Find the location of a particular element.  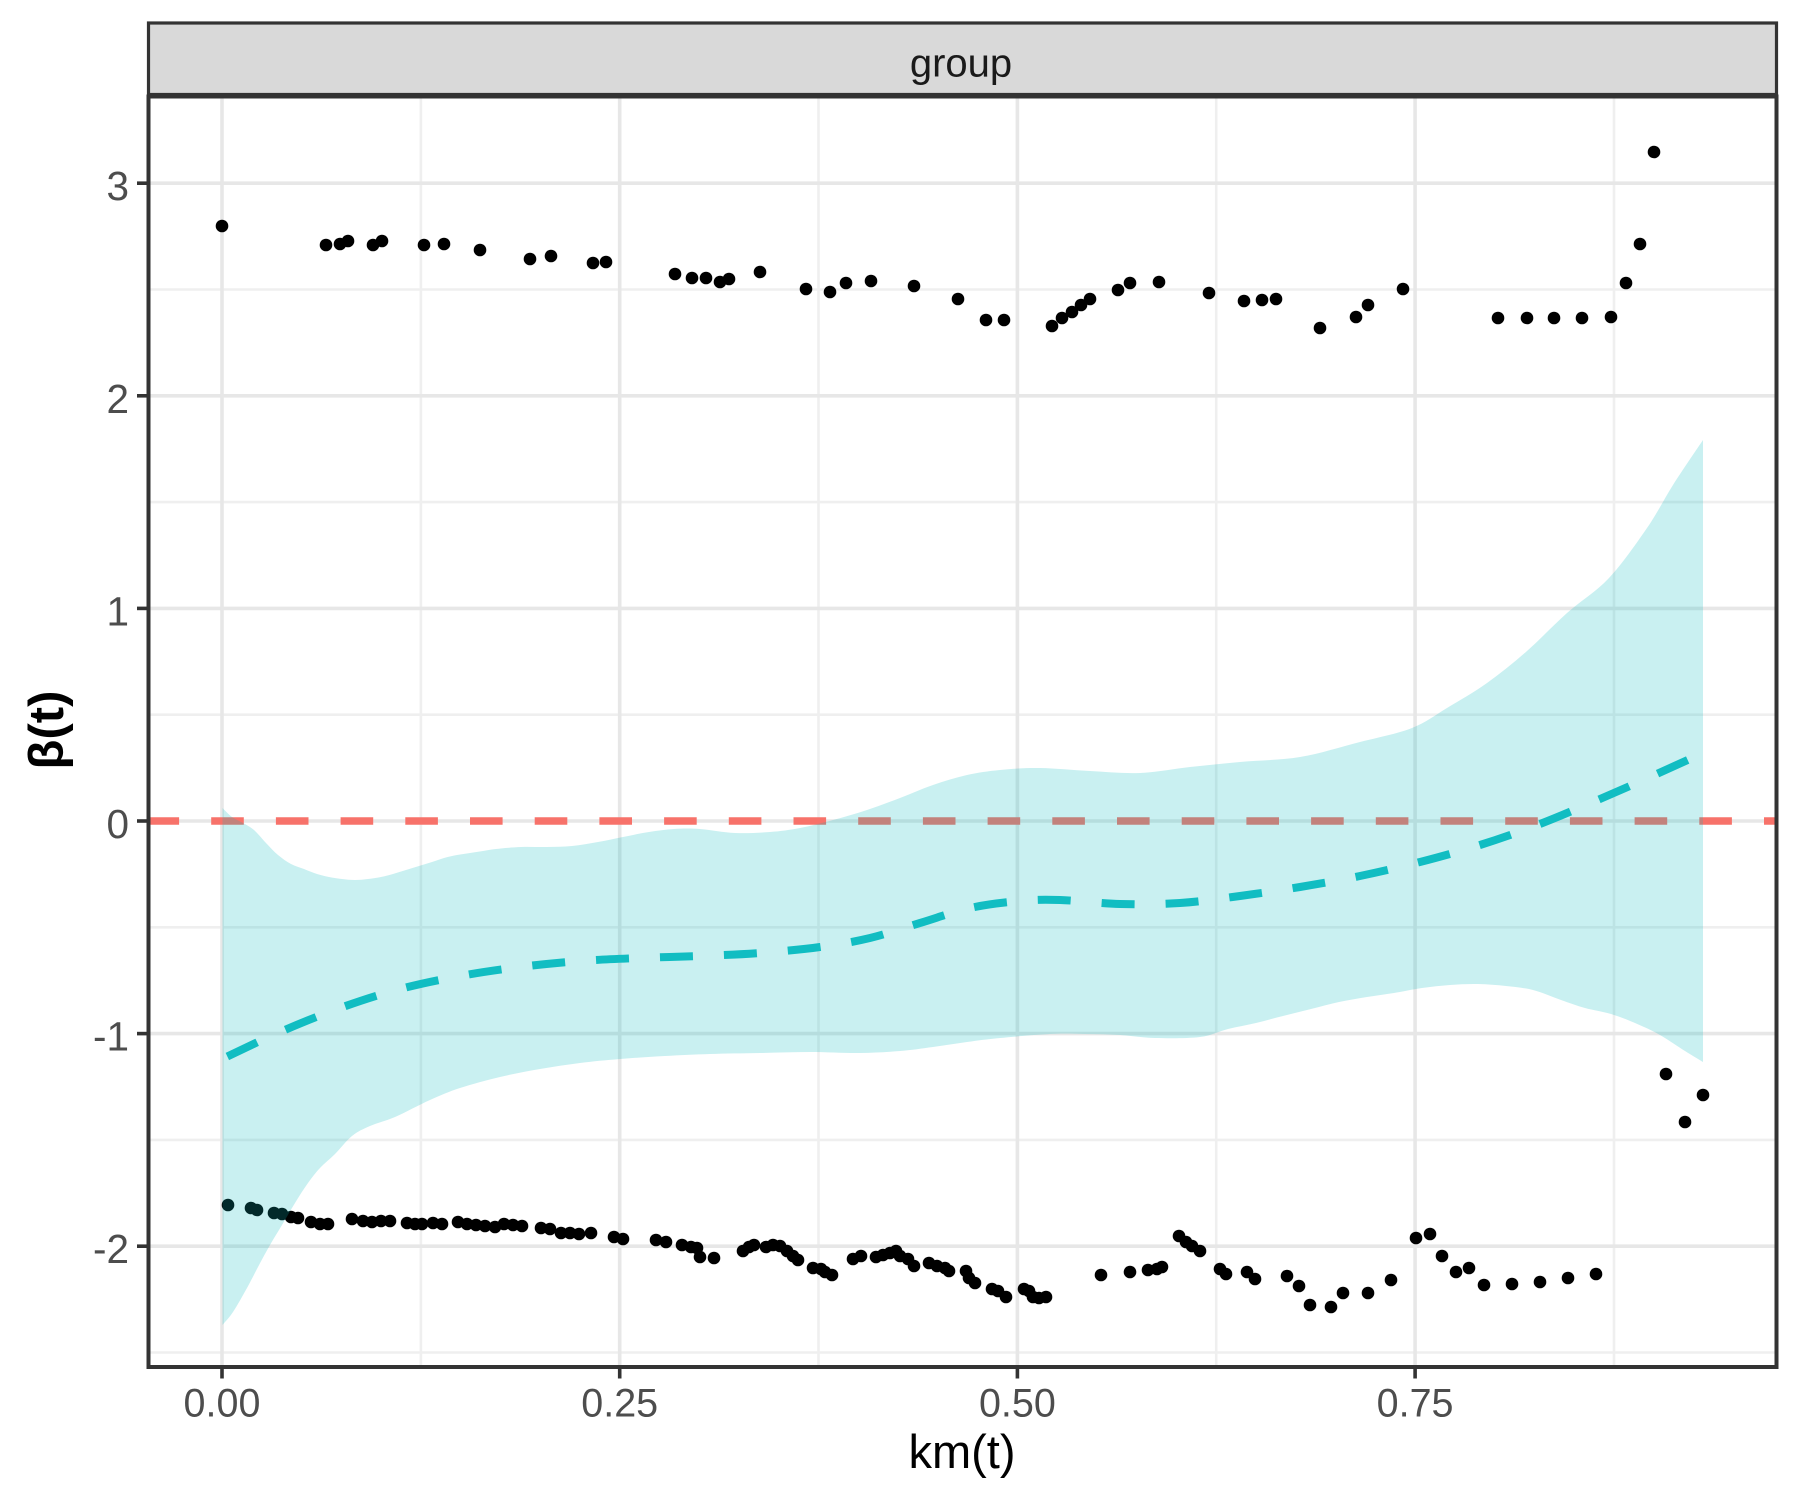

svg-text: 0.50 is located at coordinates (1017, 1404).